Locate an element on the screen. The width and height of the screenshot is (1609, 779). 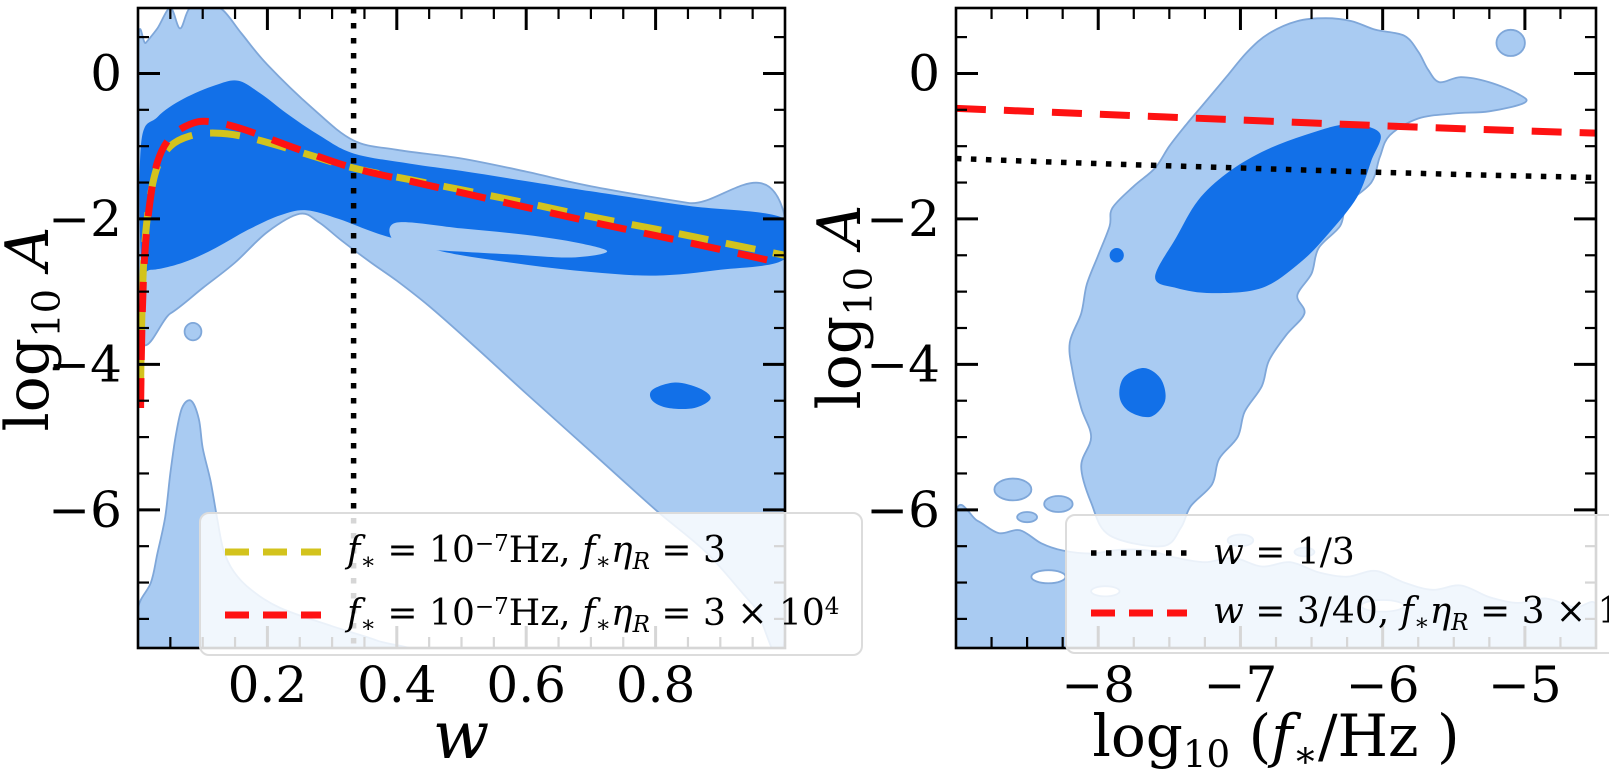
left-x-axis-label: w is located at coordinates (461, 736).